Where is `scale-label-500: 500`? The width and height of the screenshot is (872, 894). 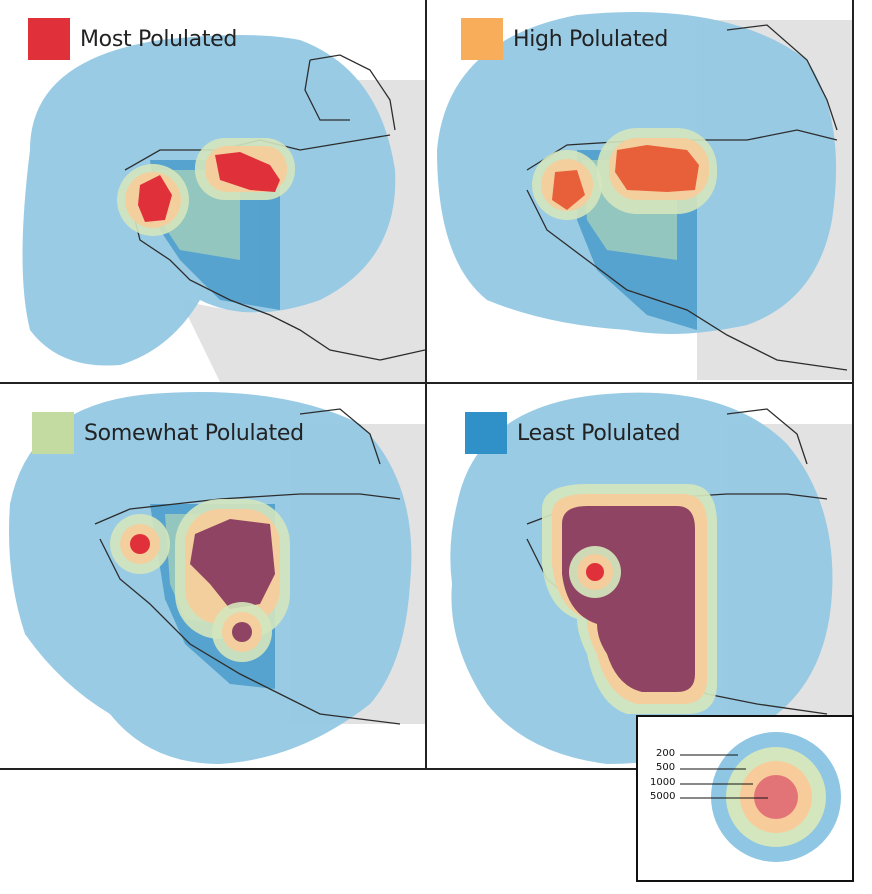
scale-label-500: 500 is located at coordinates (666, 767).